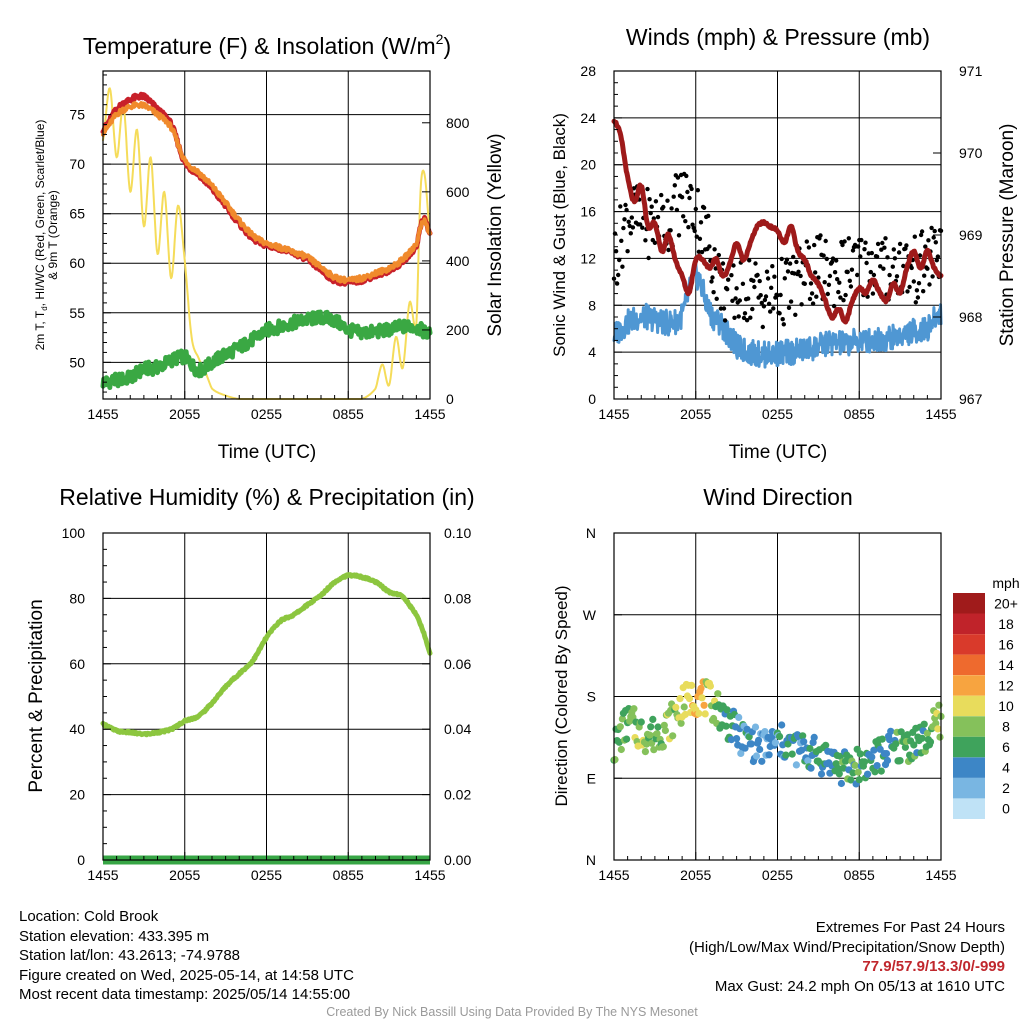 This screenshot has width=1024, height=1024. Describe the element at coordinates (77, 214) in the screenshot. I see `y-tick-label: 65` at that location.